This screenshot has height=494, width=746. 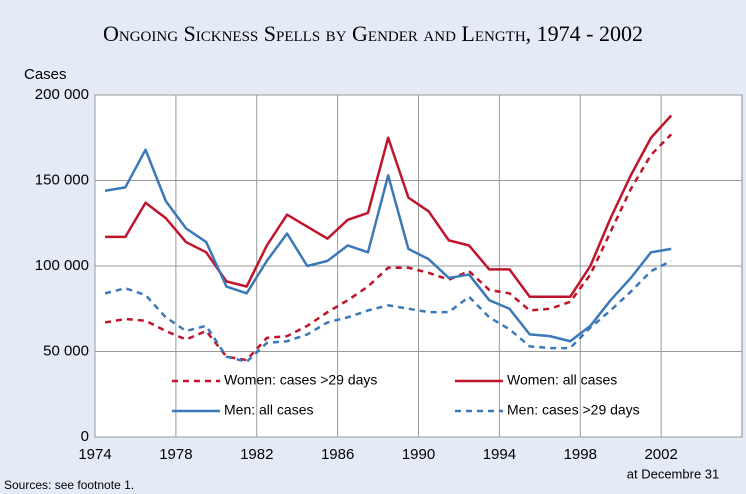 What do you see at coordinates (69, 485) in the screenshot?
I see `source: Sources: see footnote 1.` at bounding box center [69, 485].